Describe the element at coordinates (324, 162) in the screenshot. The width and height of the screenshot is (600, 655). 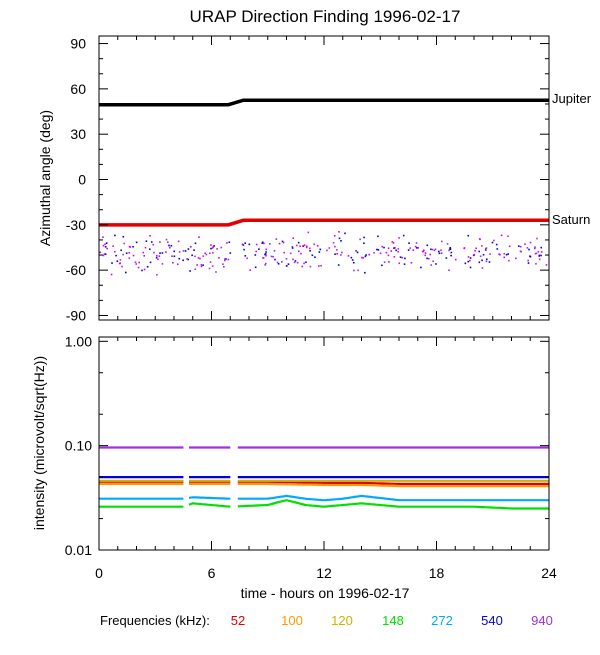
I see `azimuth-series-lines` at that location.